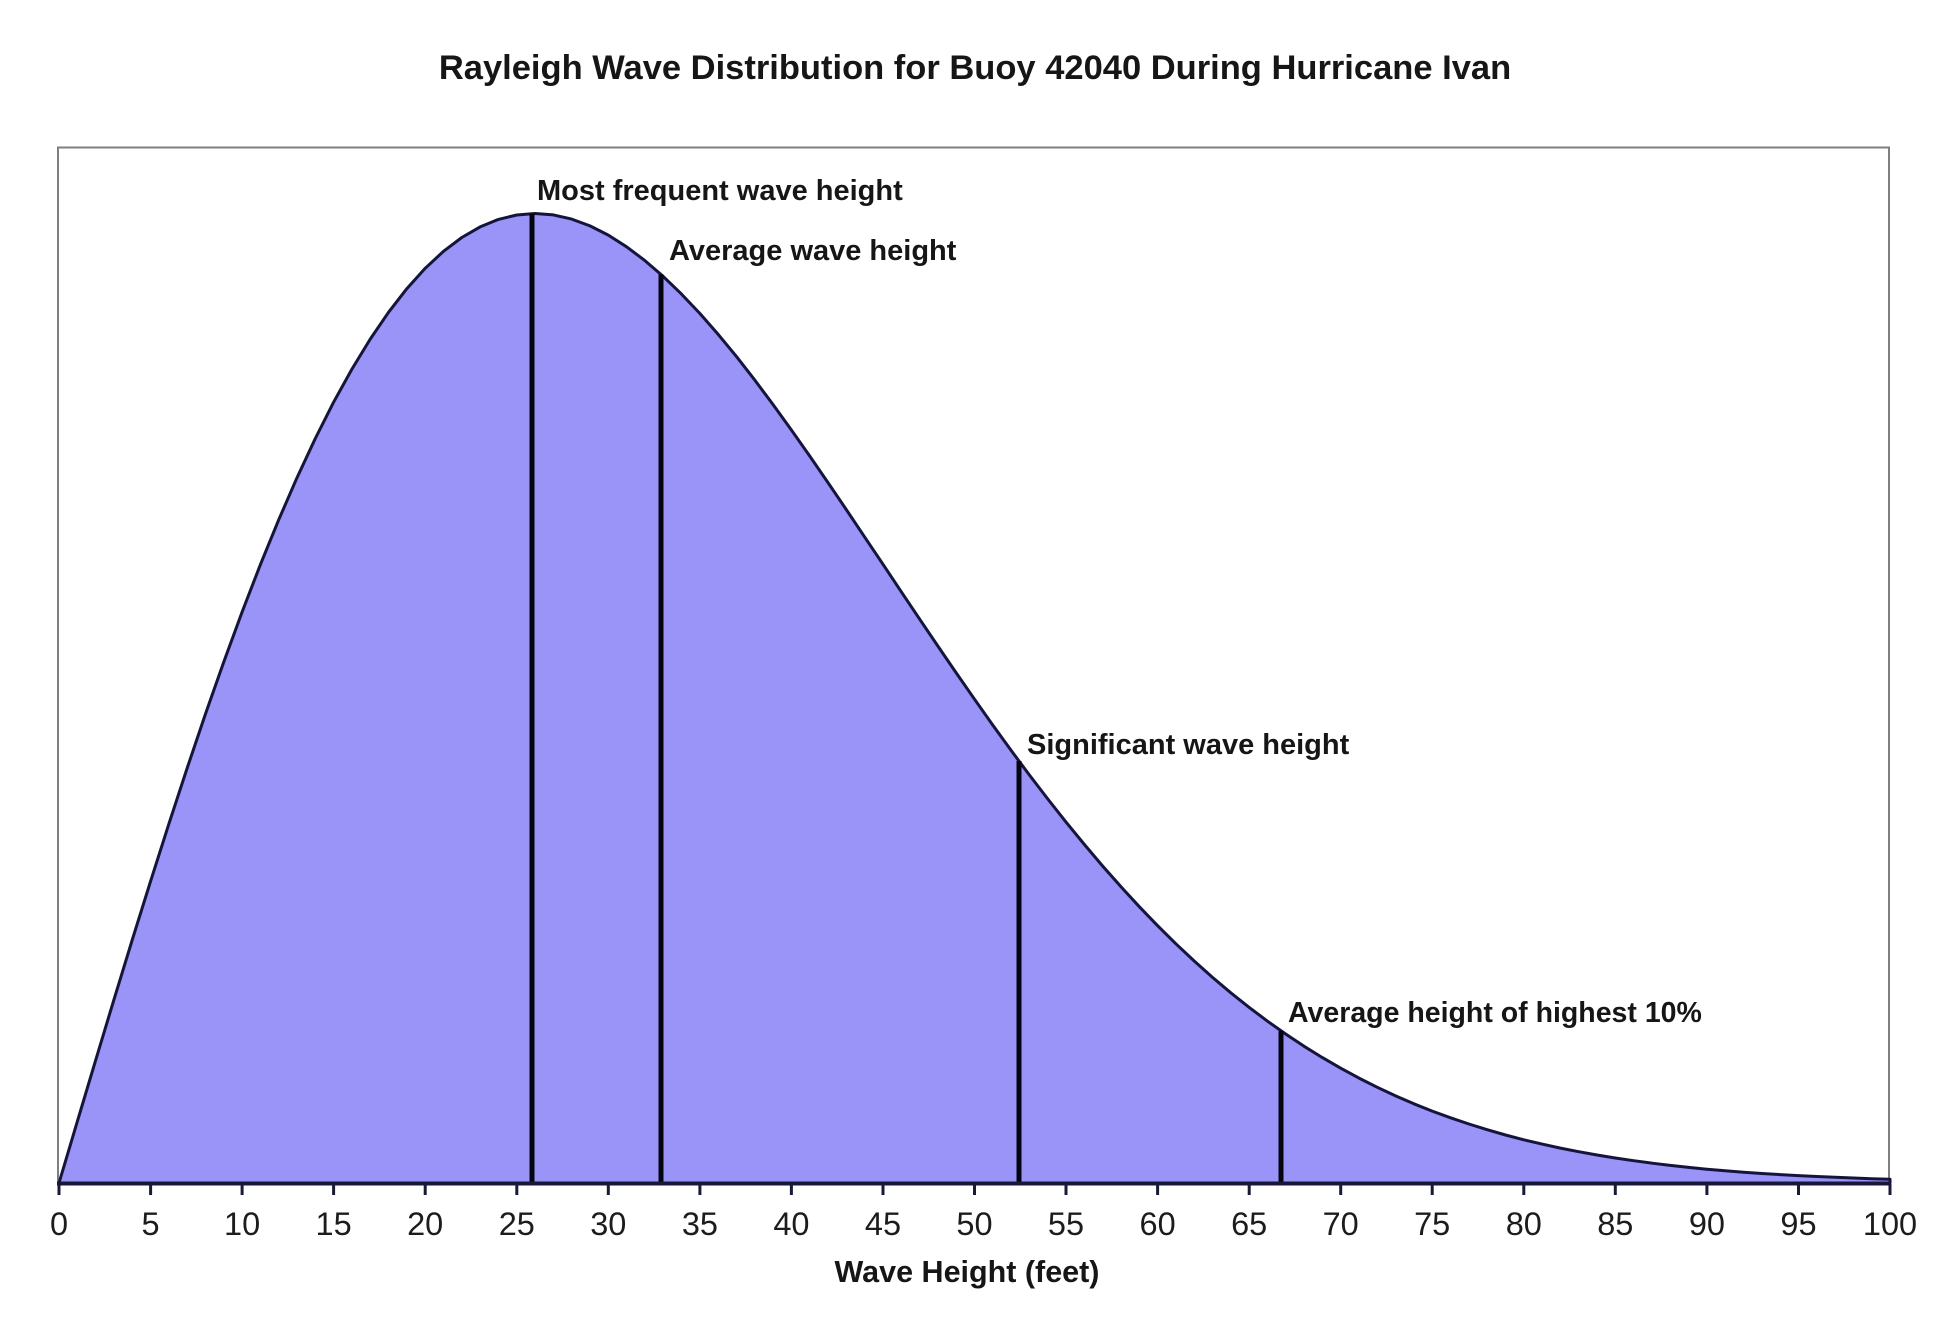 Image resolution: width=1946 pixels, height=1332 pixels. What do you see at coordinates (59, 1224) in the screenshot?
I see `svg-text: 0` at bounding box center [59, 1224].